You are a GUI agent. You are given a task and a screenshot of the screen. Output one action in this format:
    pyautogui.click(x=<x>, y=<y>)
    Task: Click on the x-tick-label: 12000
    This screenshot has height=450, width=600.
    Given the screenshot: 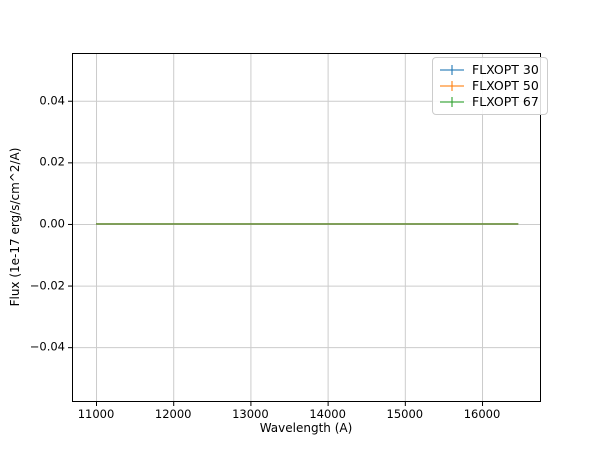 What is the action you would take?
    pyautogui.click(x=173, y=414)
    